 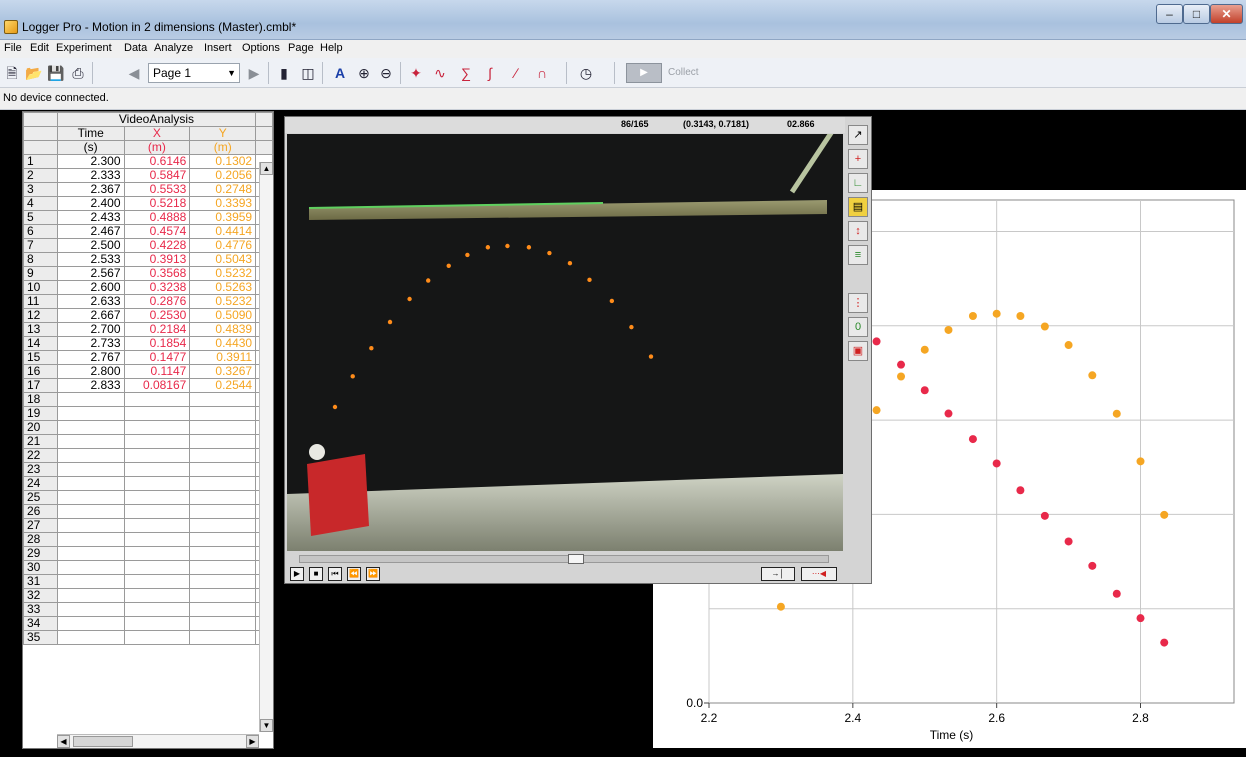 What do you see at coordinates (858, 327) in the screenshot?
I see `show-values-icon: 0` at bounding box center [858, 327].